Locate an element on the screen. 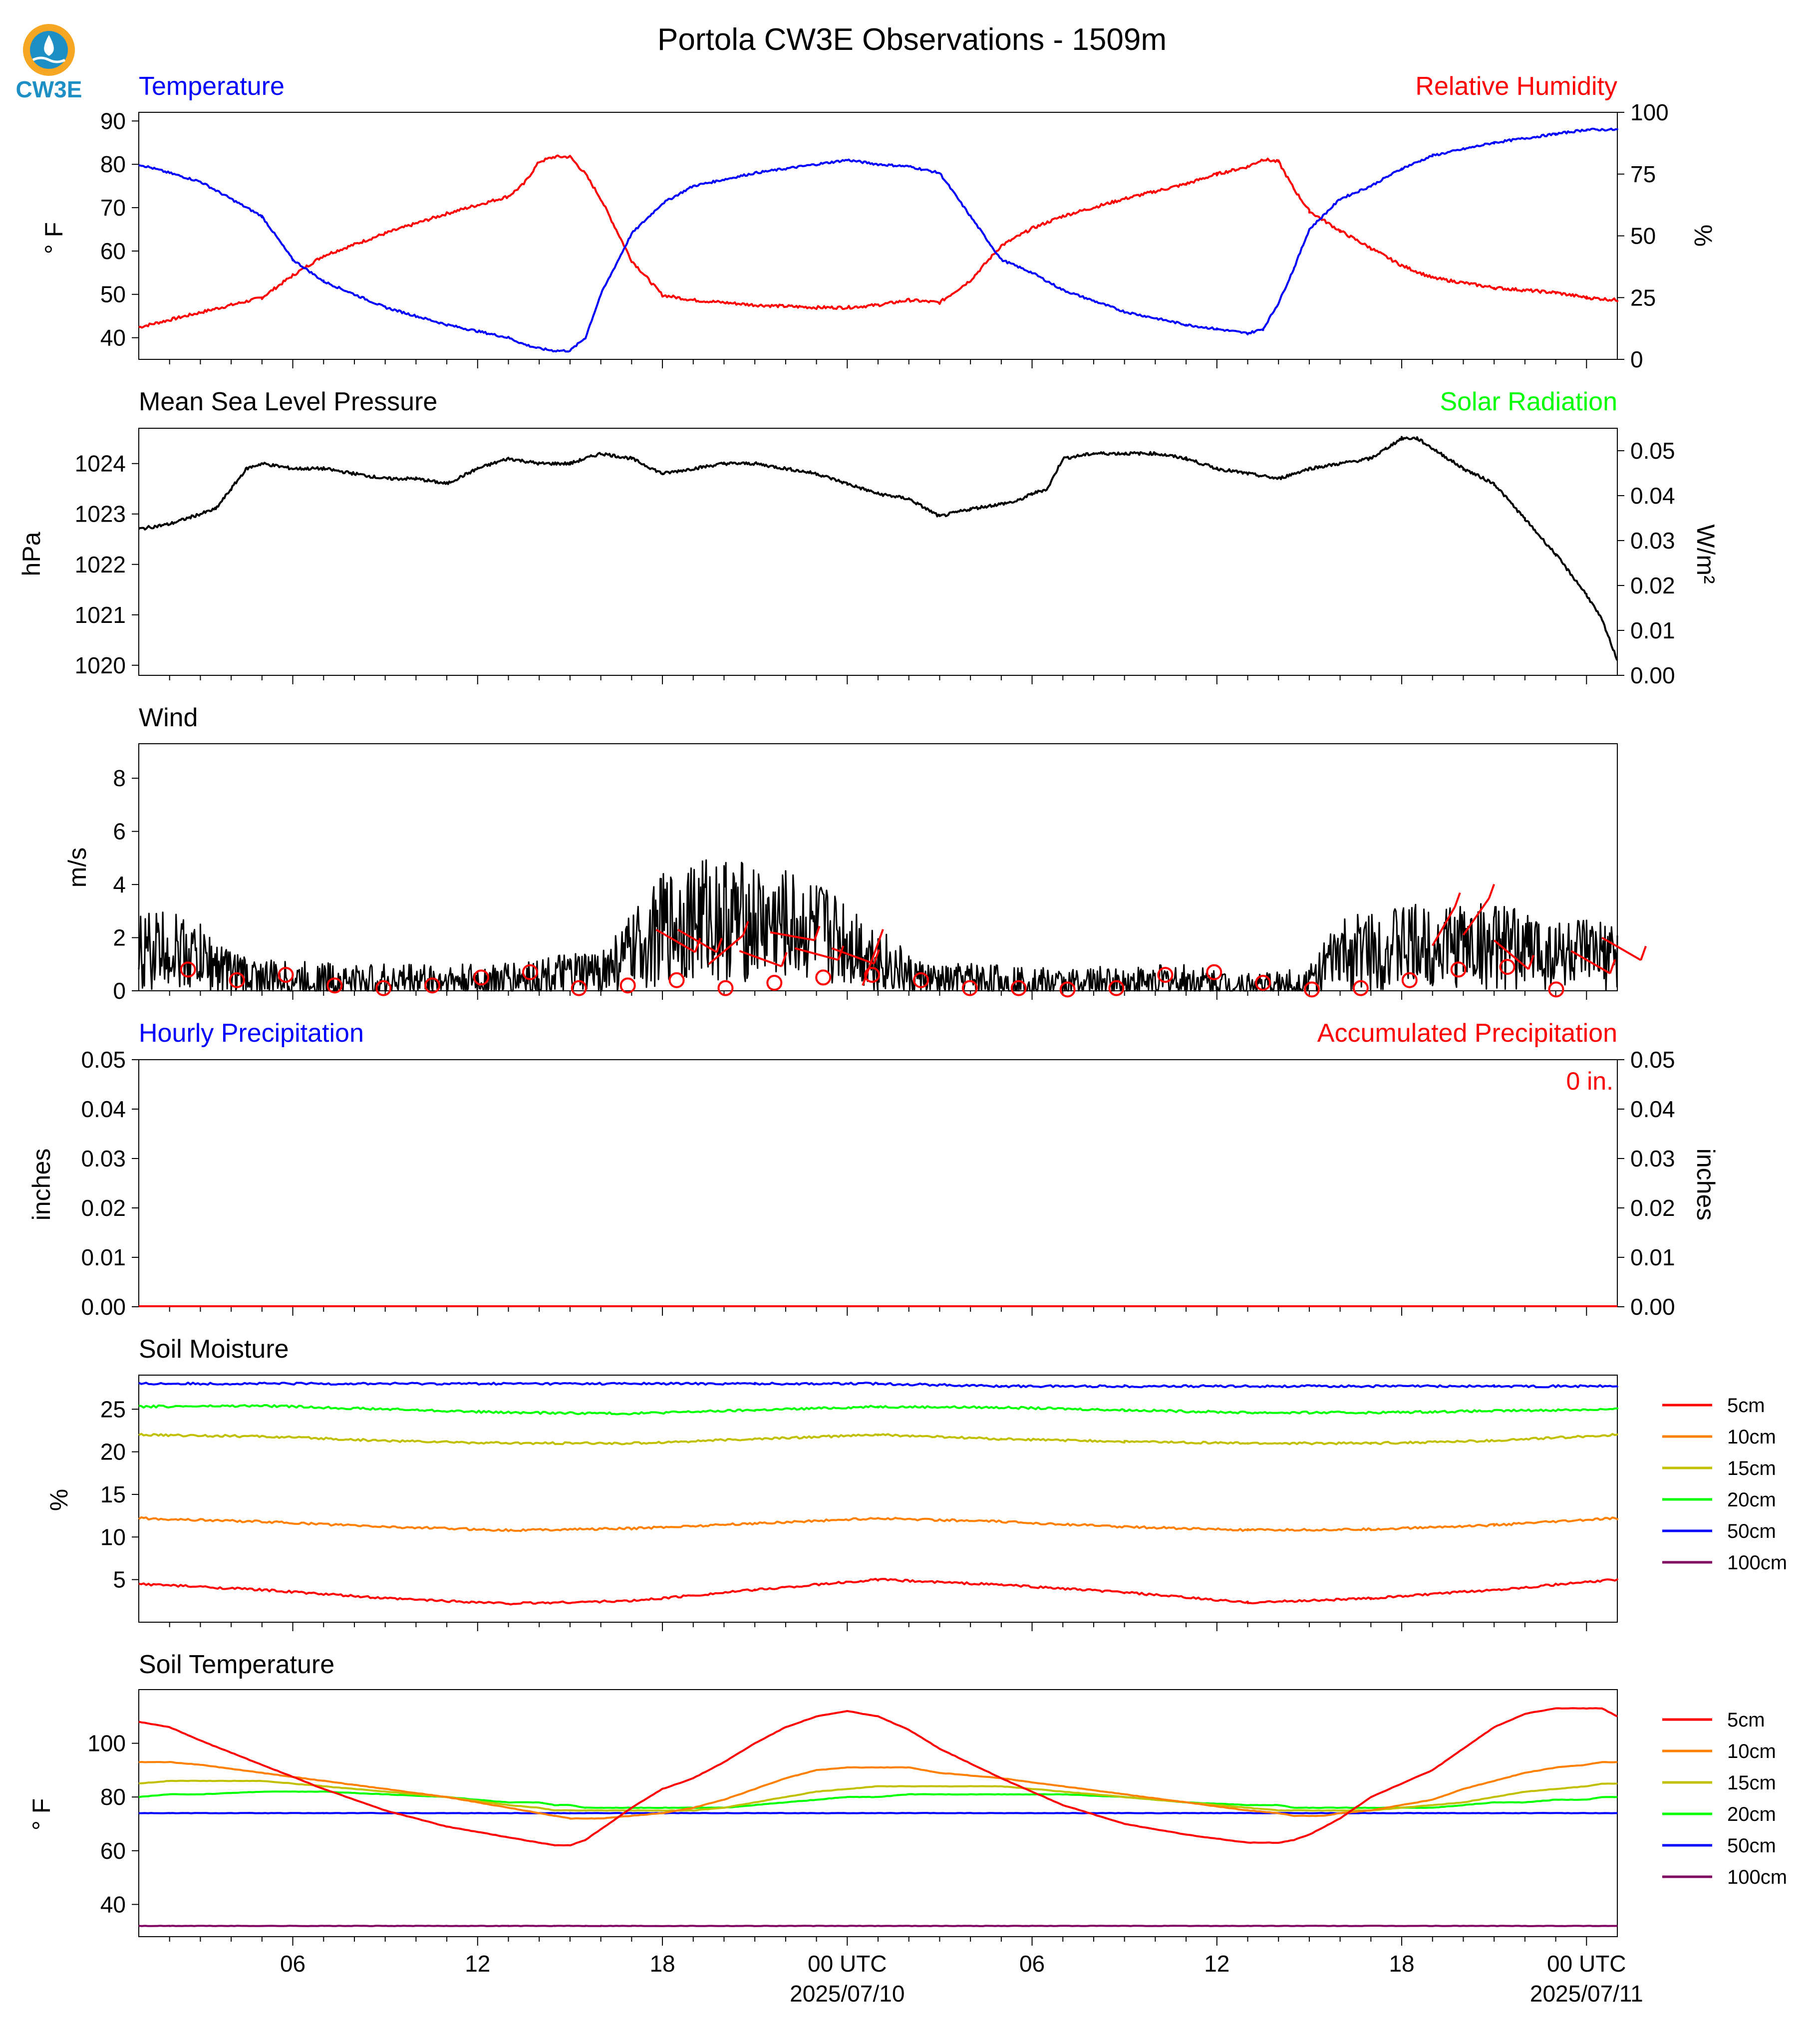 The width and height of the screenshot is (1820, 2028). soil-temperature-10cm-line is located at coordinates (878, 1790).